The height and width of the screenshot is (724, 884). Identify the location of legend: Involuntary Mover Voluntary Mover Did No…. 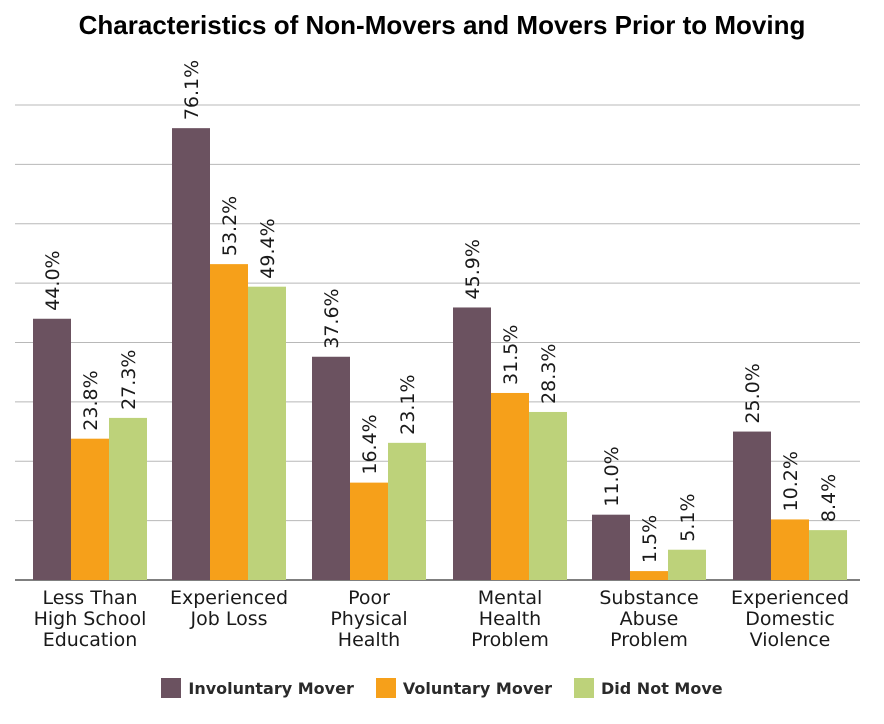
(442, 688).